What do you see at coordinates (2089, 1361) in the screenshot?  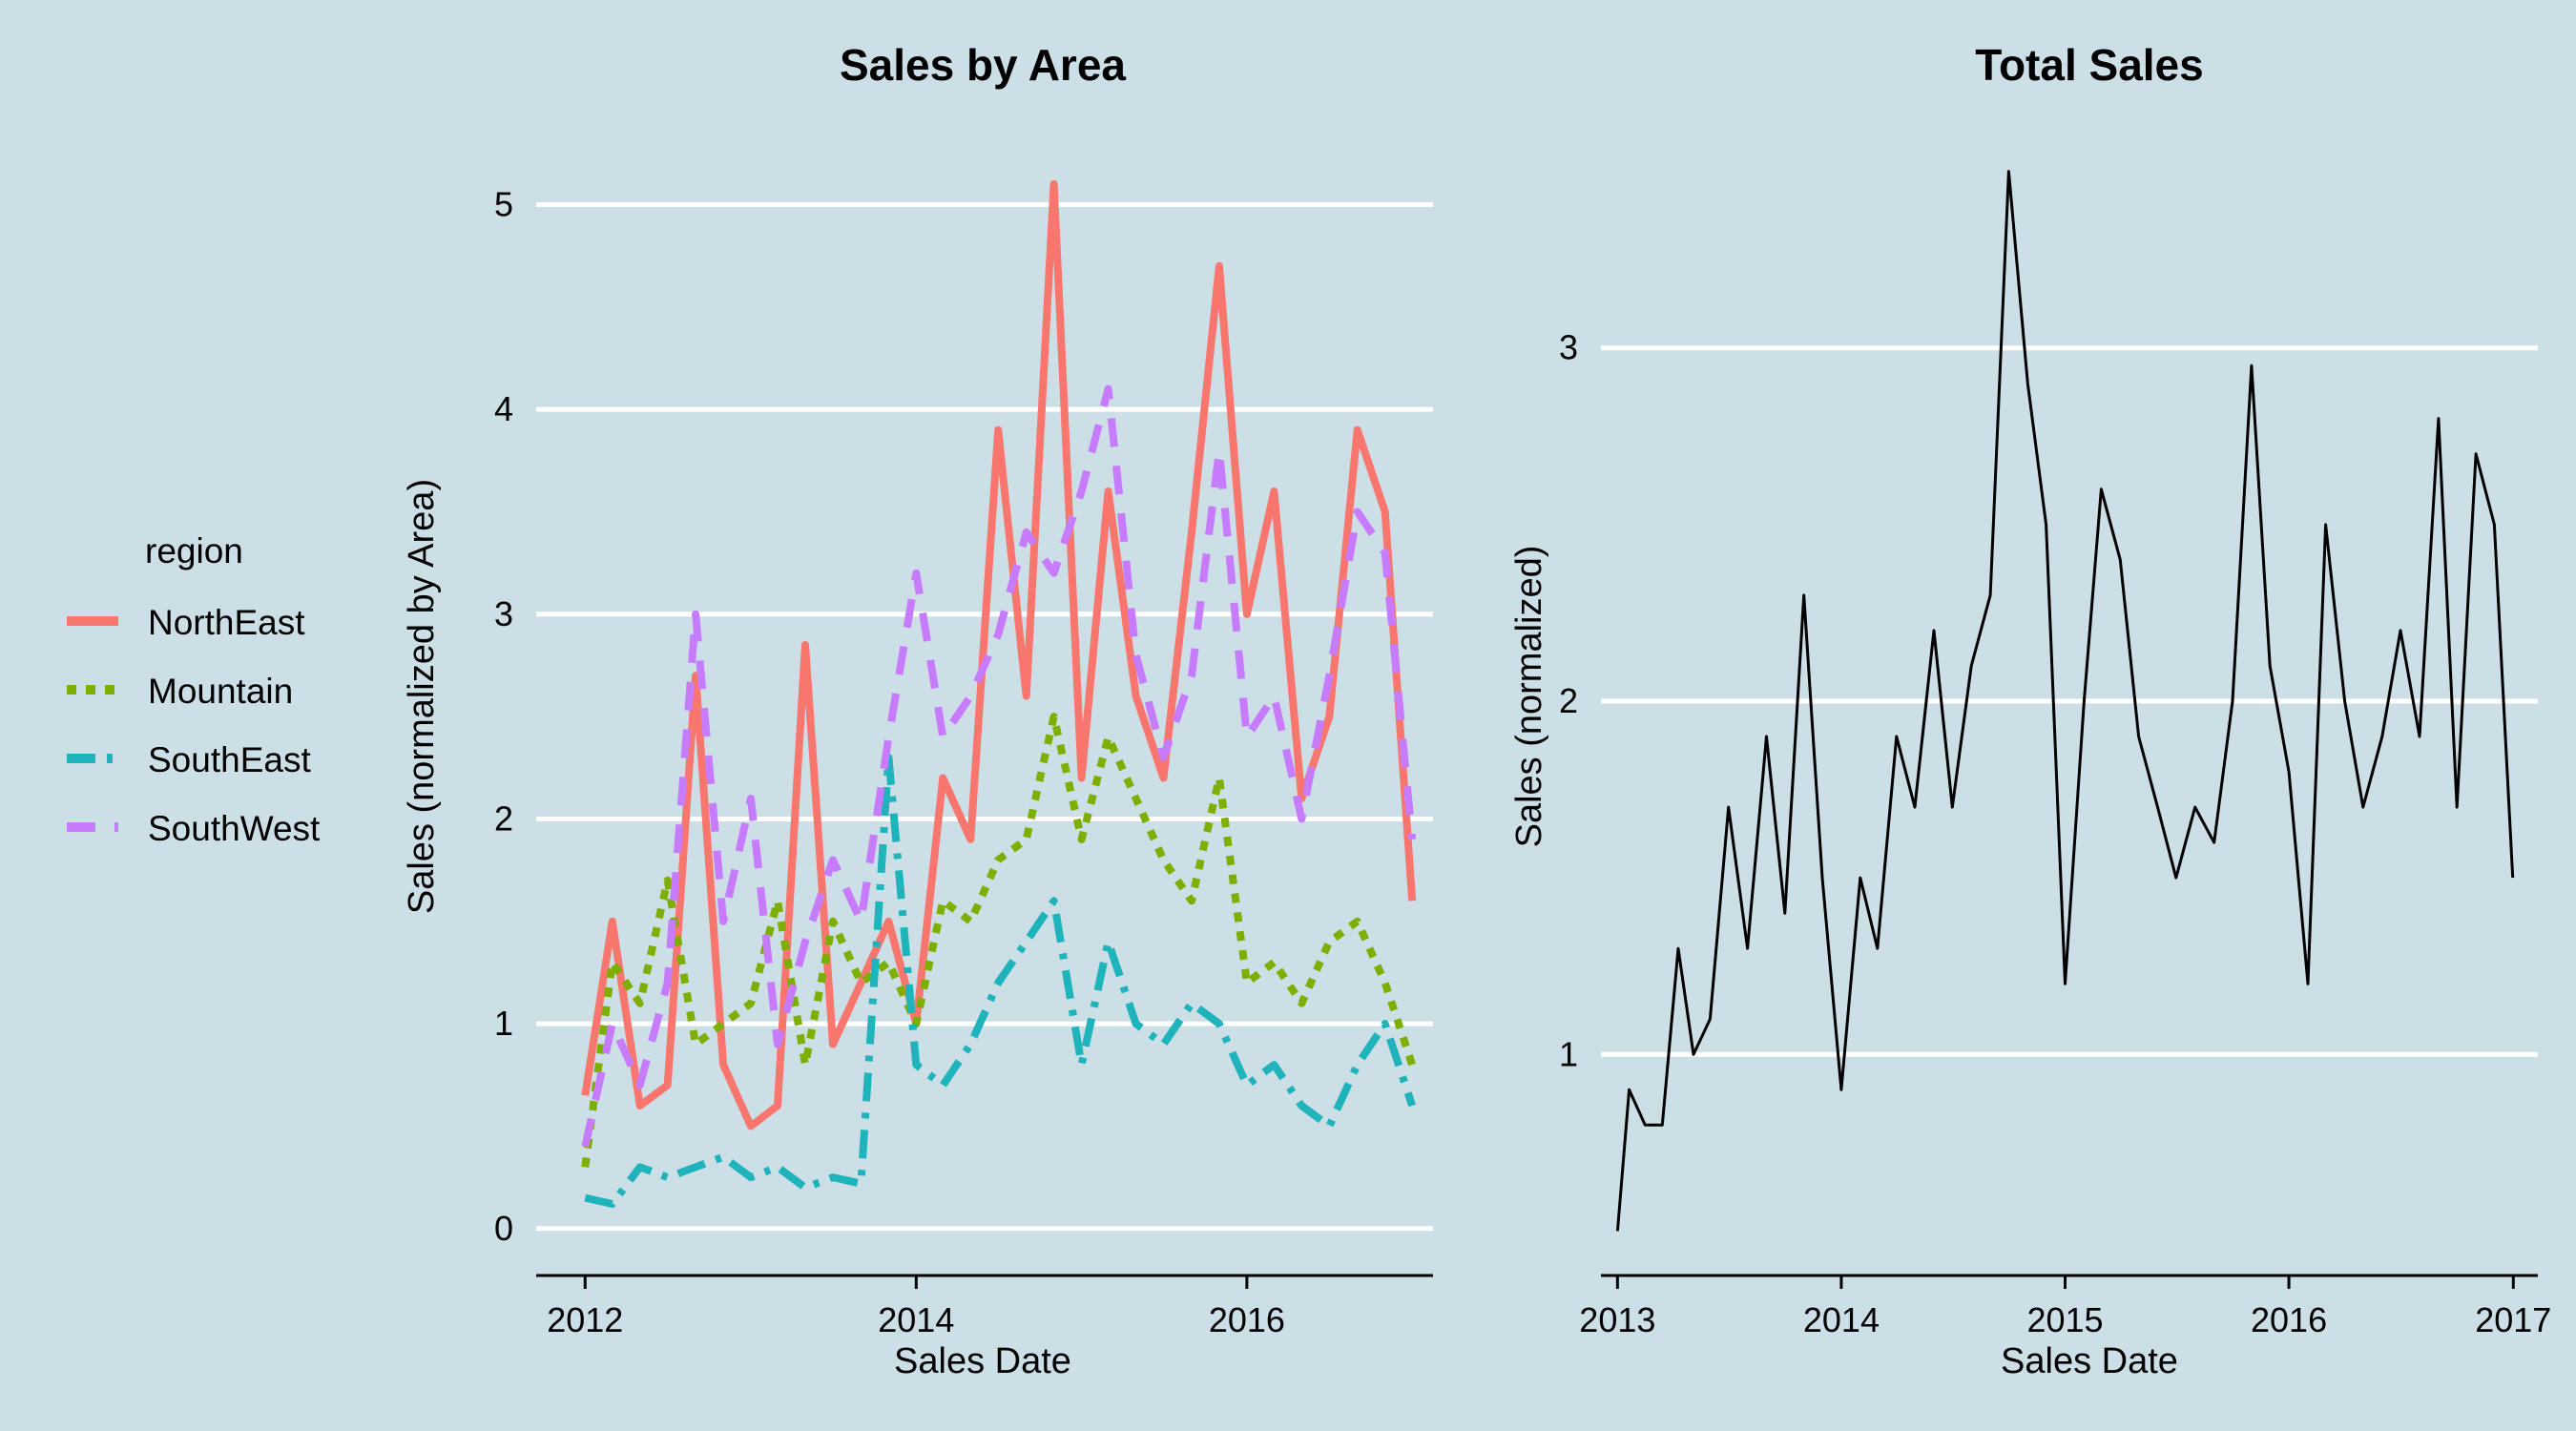 I see `right-x-axis-label: Sales Date` at bounding box center [2089, 1361].